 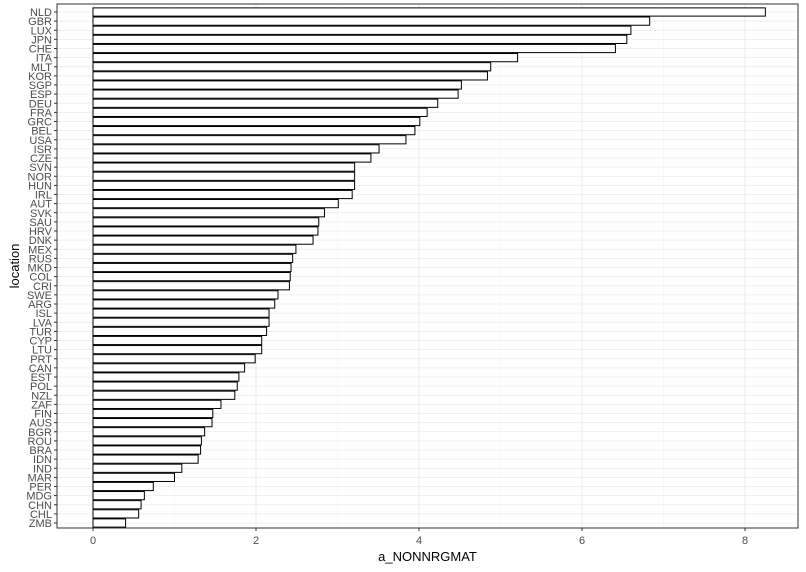 What do you see at coordinates (185, 295) in the screenshot?
I see `bar-swe` at bounding box center [185, 295].